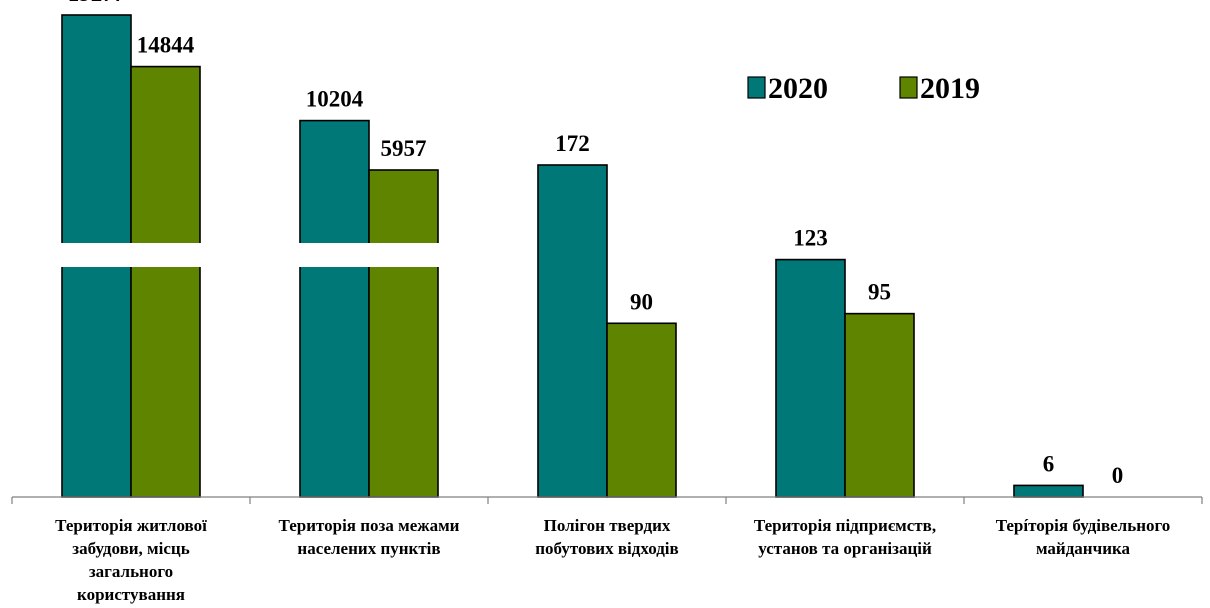  I want to click on category-label: побутових відходів, so click(606, 548).